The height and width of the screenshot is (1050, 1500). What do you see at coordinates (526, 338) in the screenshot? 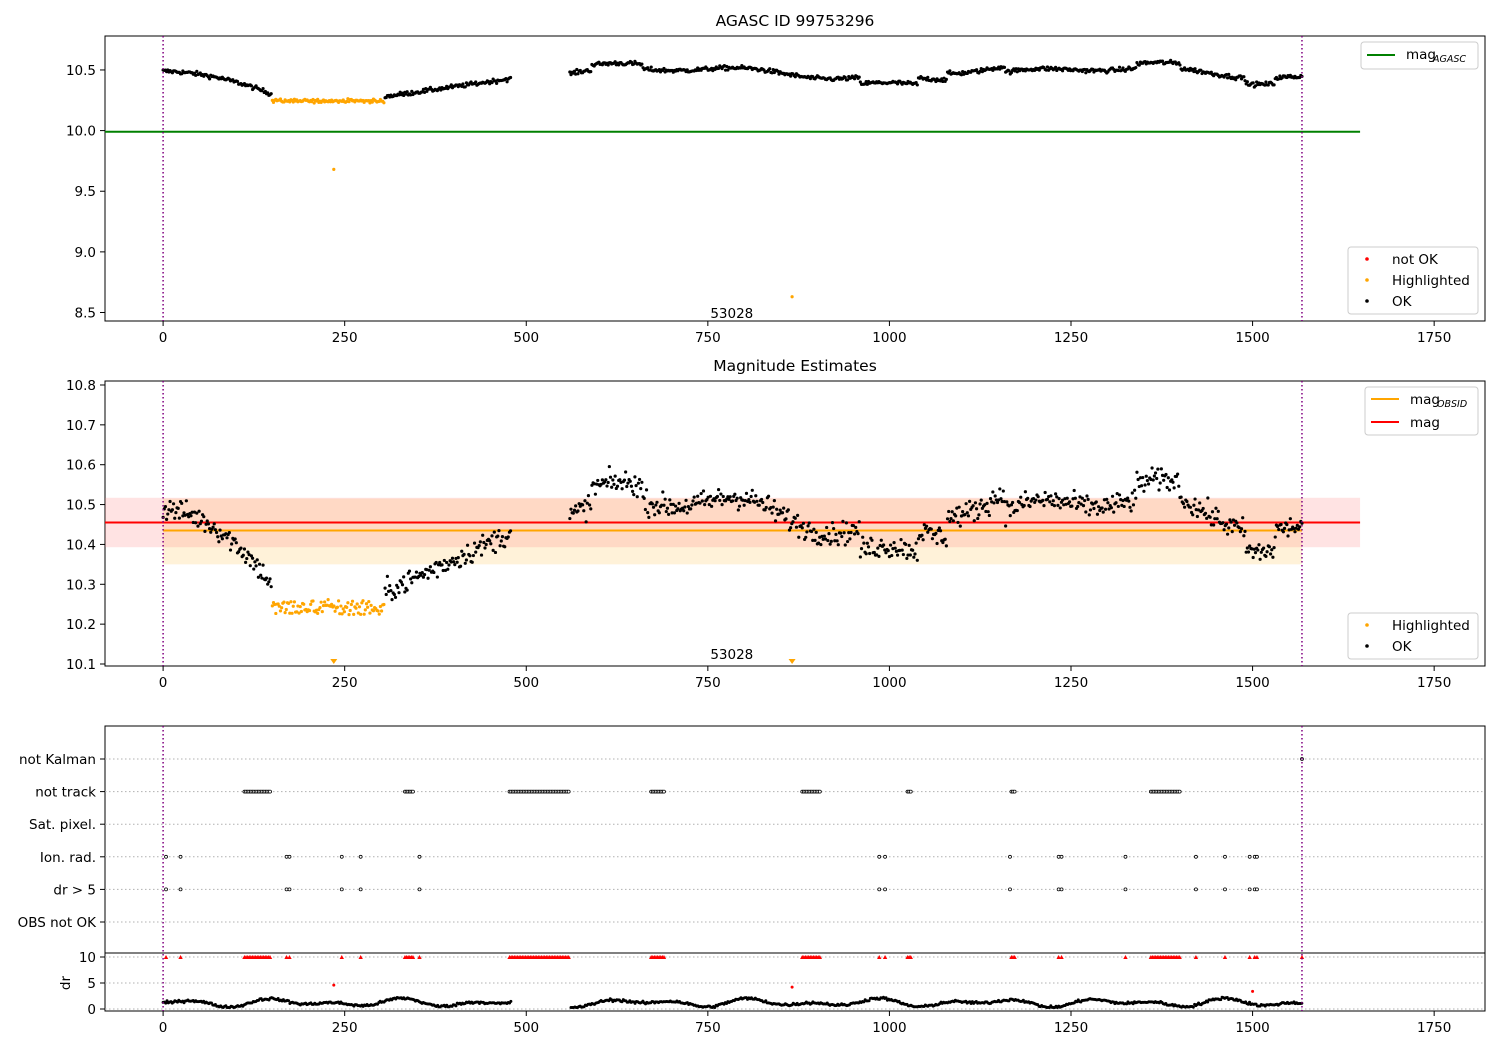
I see `x-tick-label: 500` at bounding box center [526, 338].